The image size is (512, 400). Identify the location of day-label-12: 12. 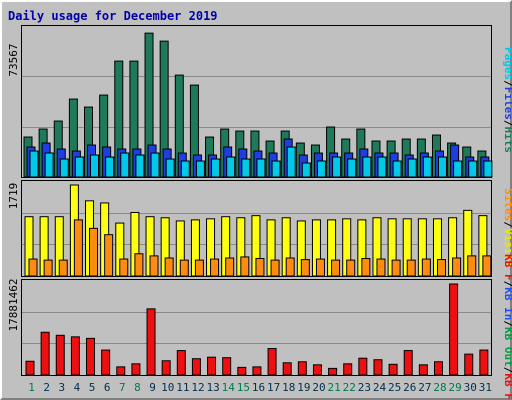
(197, 387).